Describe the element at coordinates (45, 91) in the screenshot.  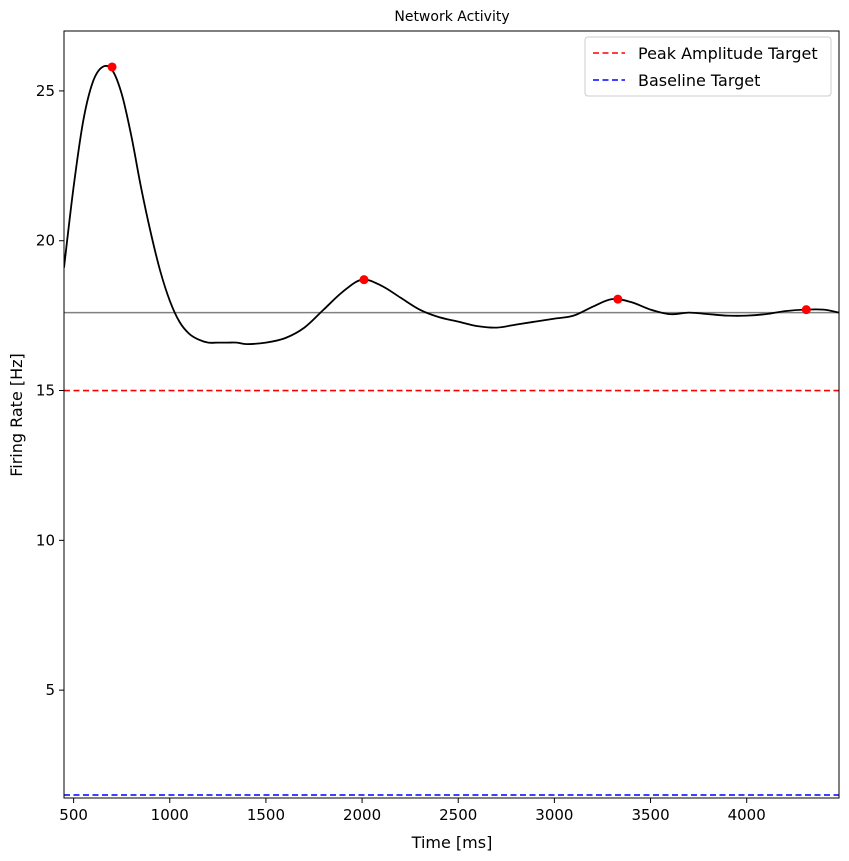
I see `y-tick-label: 25` at that location.